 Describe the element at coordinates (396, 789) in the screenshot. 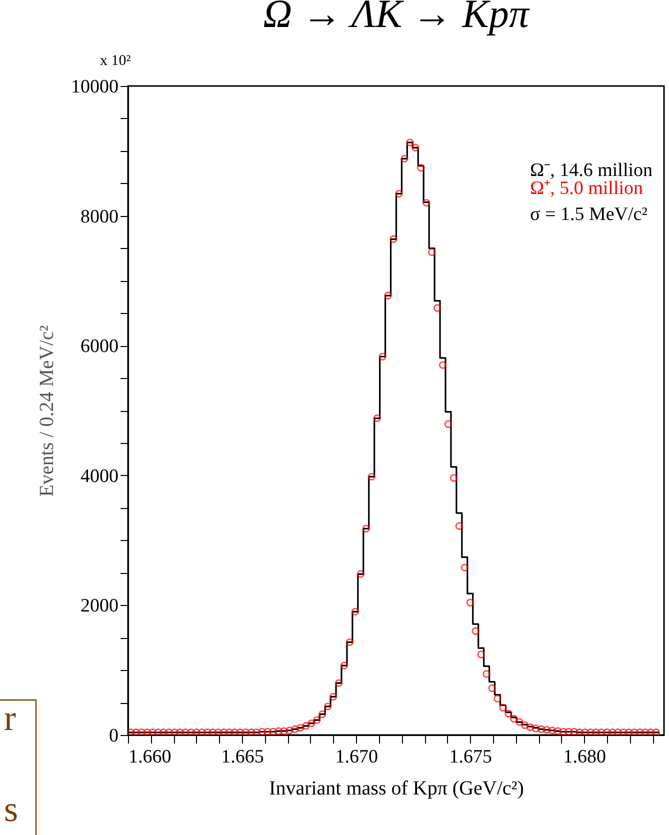

I see `x-axis-title: Invariant mass of Kpπ (GeV/c²)` at that location.